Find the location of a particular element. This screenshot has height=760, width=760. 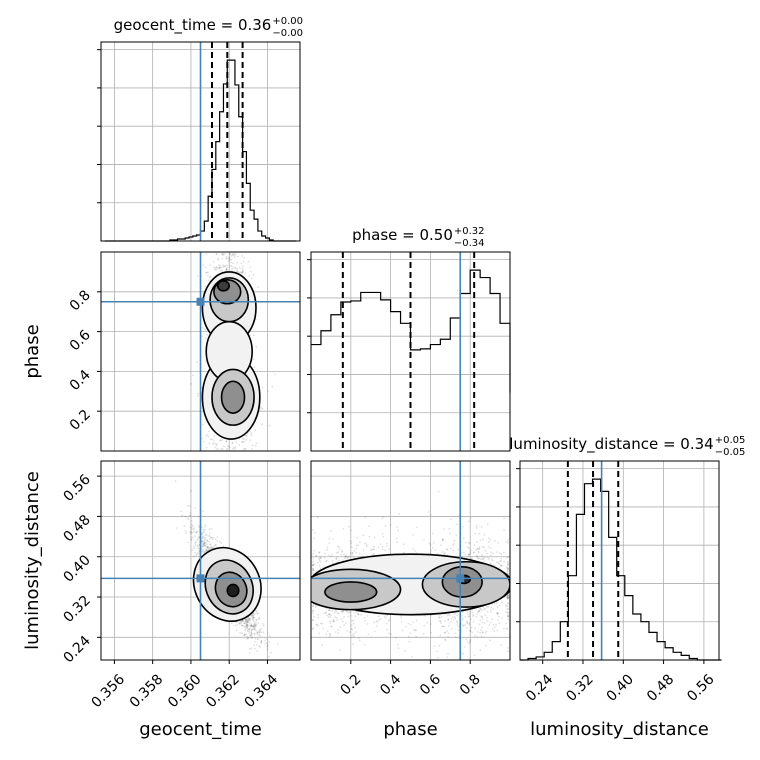

panel-title-text: luminosity_distance = 0.34 is located at coordinates (611, 444).